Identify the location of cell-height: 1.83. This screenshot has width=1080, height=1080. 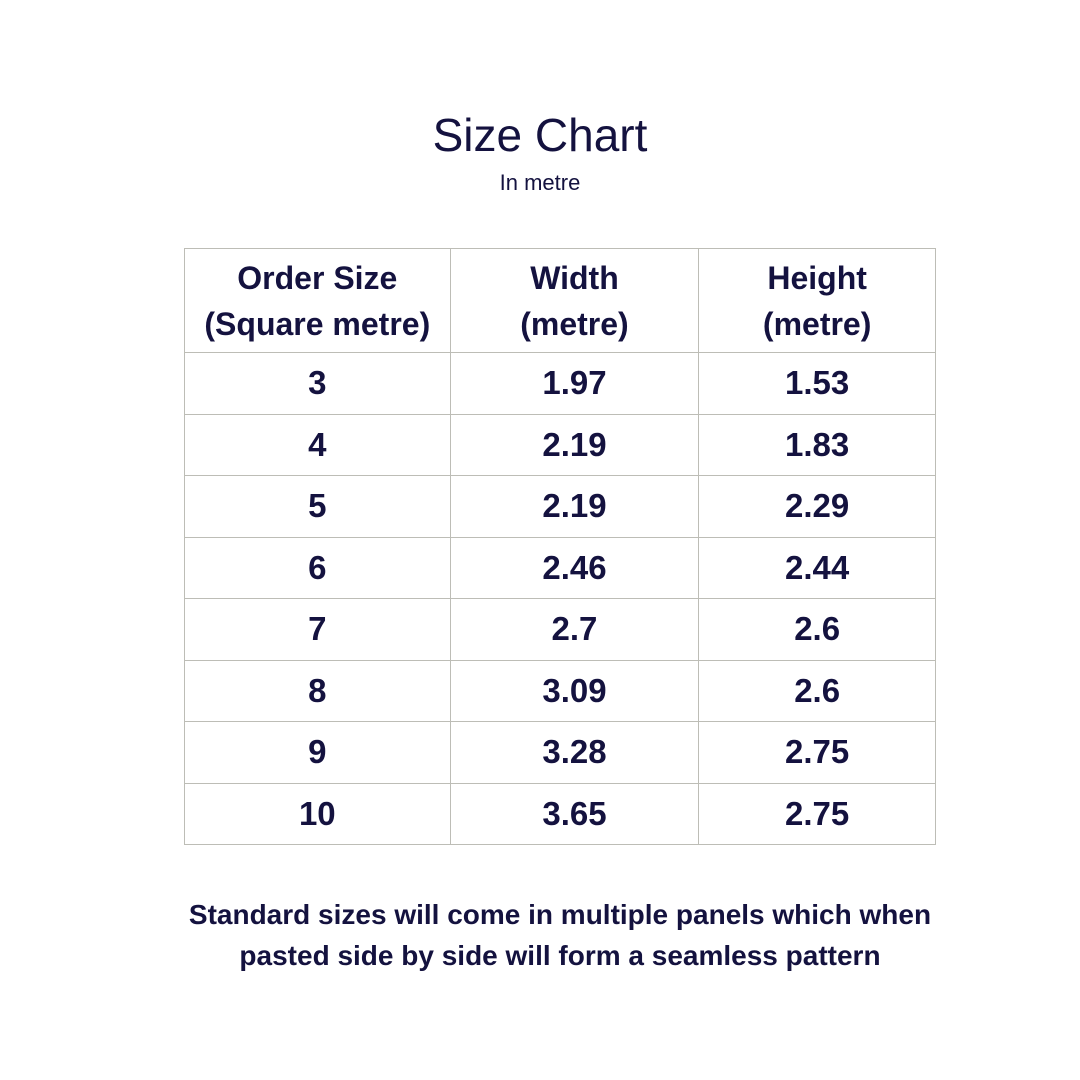
(817, 444).